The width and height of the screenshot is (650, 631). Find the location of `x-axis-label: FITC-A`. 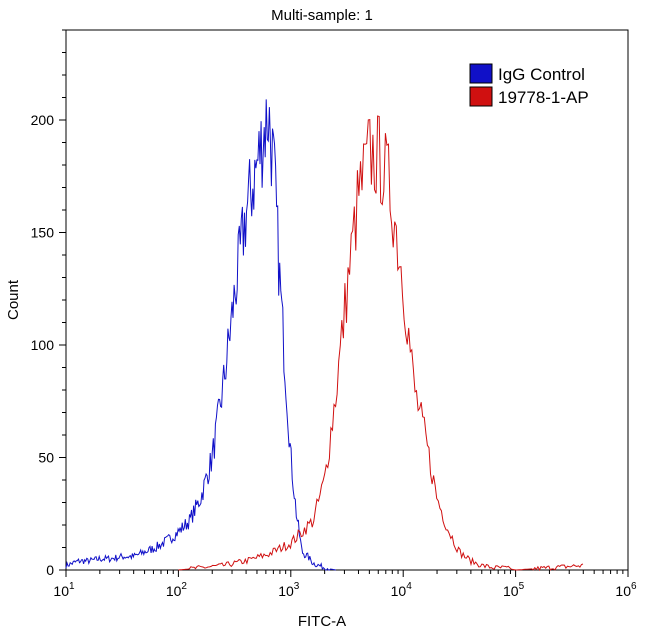

x-axis-label: FITC-A is located at coordinates (322, 621).